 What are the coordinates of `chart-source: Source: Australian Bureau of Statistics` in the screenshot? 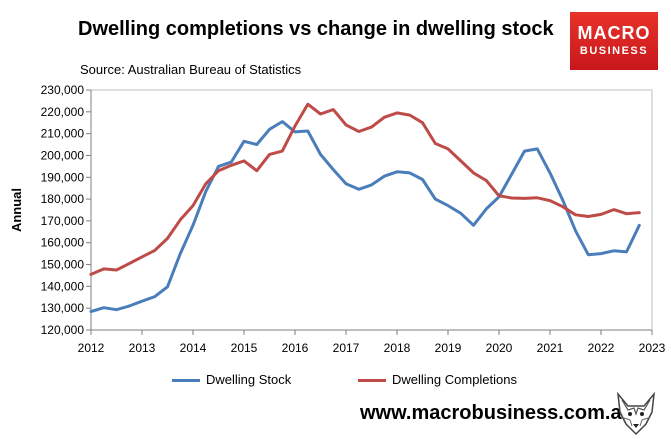 It's located at (191, 69).